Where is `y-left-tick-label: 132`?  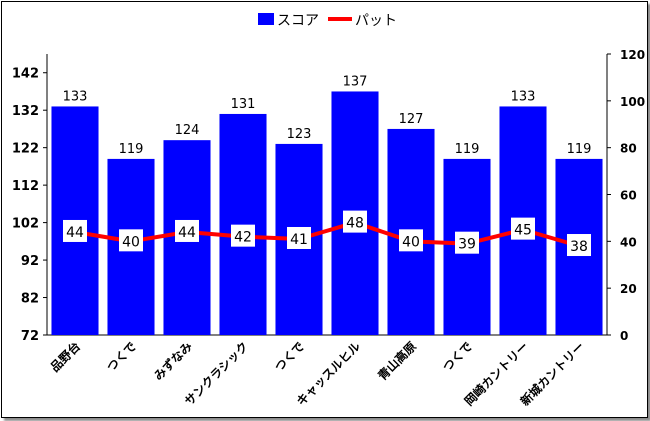 y-left-tick-label: 132 is located at coordinates (25, 111).